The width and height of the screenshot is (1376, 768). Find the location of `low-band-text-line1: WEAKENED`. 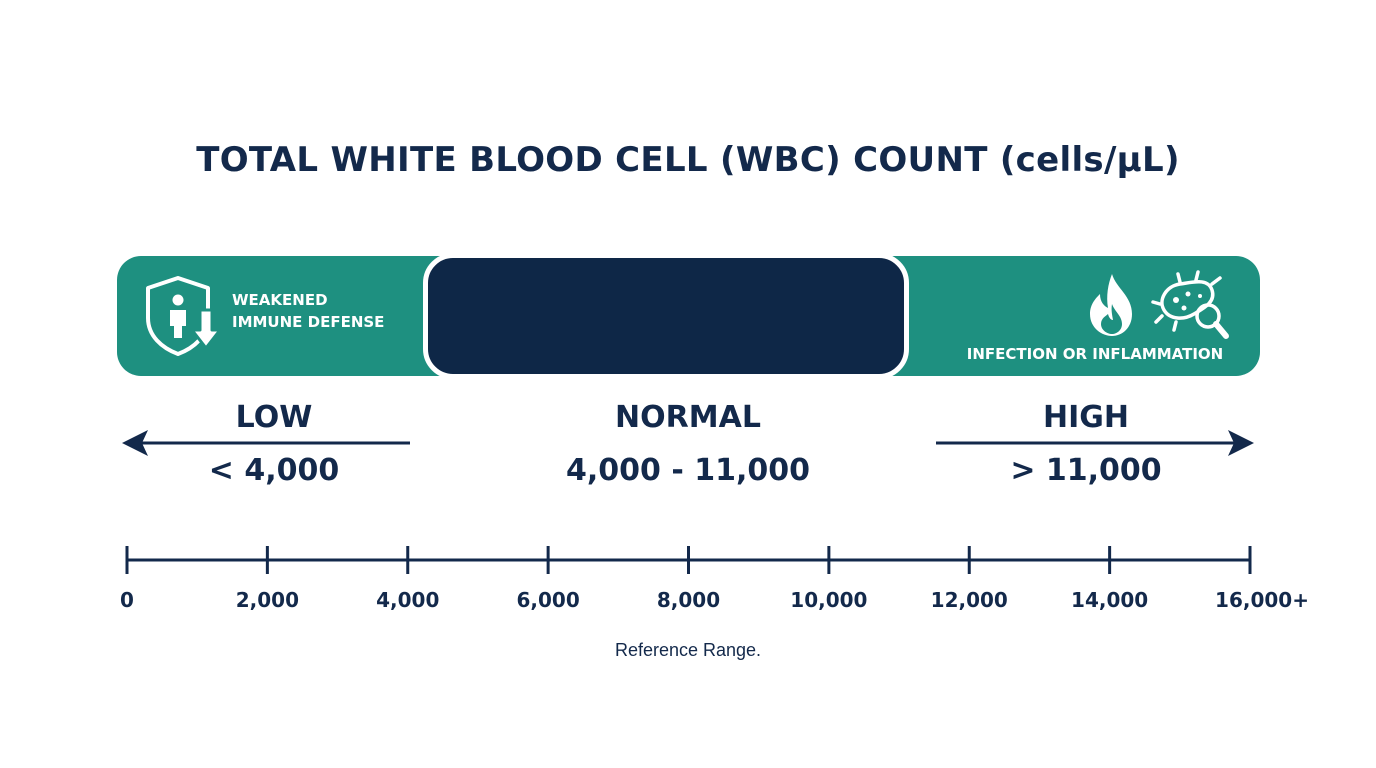

low-band-text-line1: WEAKENED is located at coordinates (280, 300).